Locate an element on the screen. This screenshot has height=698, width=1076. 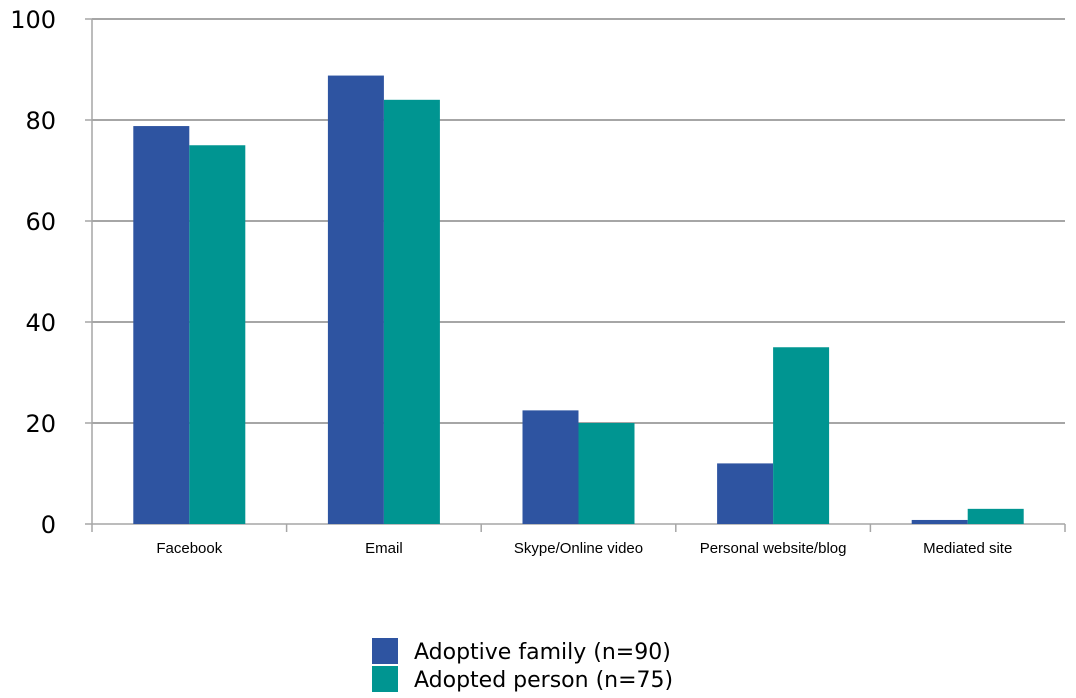
y-tick-label: 20 is located at coordinates (40, 424).